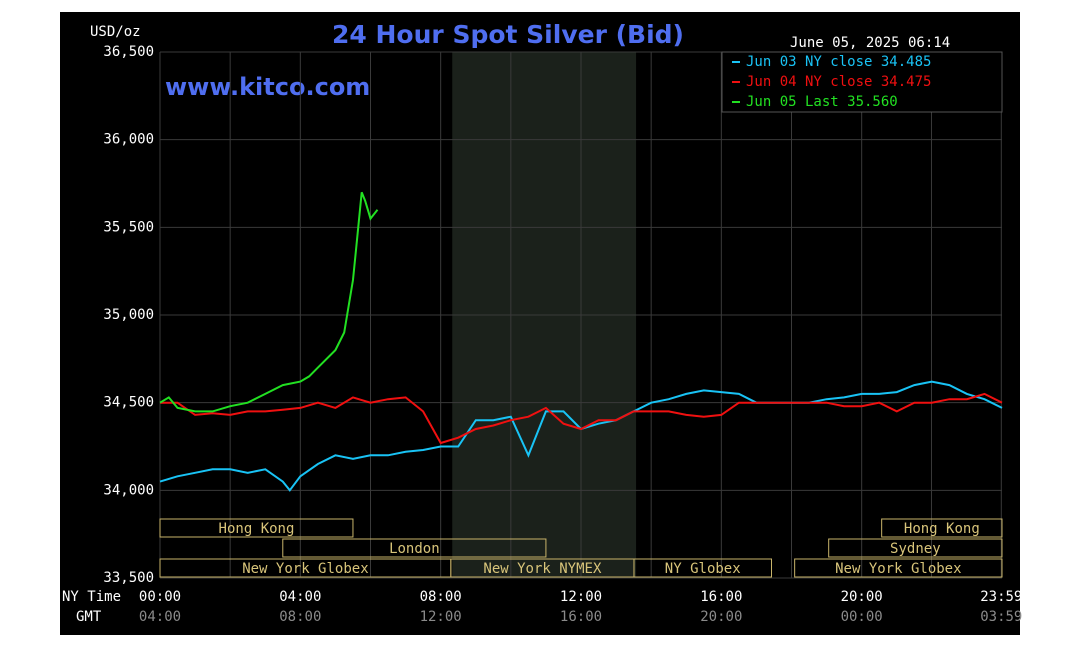 This screenshot has width=1080, height=645. I want to click on gmt-tick-label: 04:00, so click(160, 617).